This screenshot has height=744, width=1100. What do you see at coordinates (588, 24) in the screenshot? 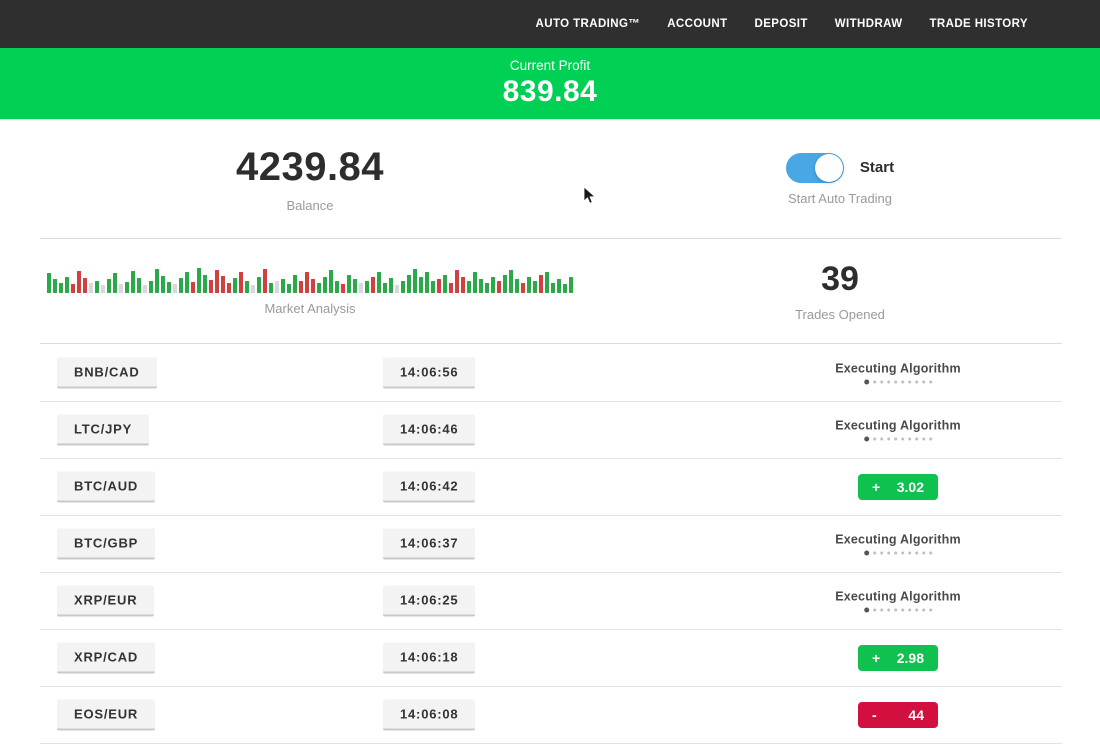
I see `nav-item-auto-trading: AUTO TRADING™` at bounding box center [588, 24].